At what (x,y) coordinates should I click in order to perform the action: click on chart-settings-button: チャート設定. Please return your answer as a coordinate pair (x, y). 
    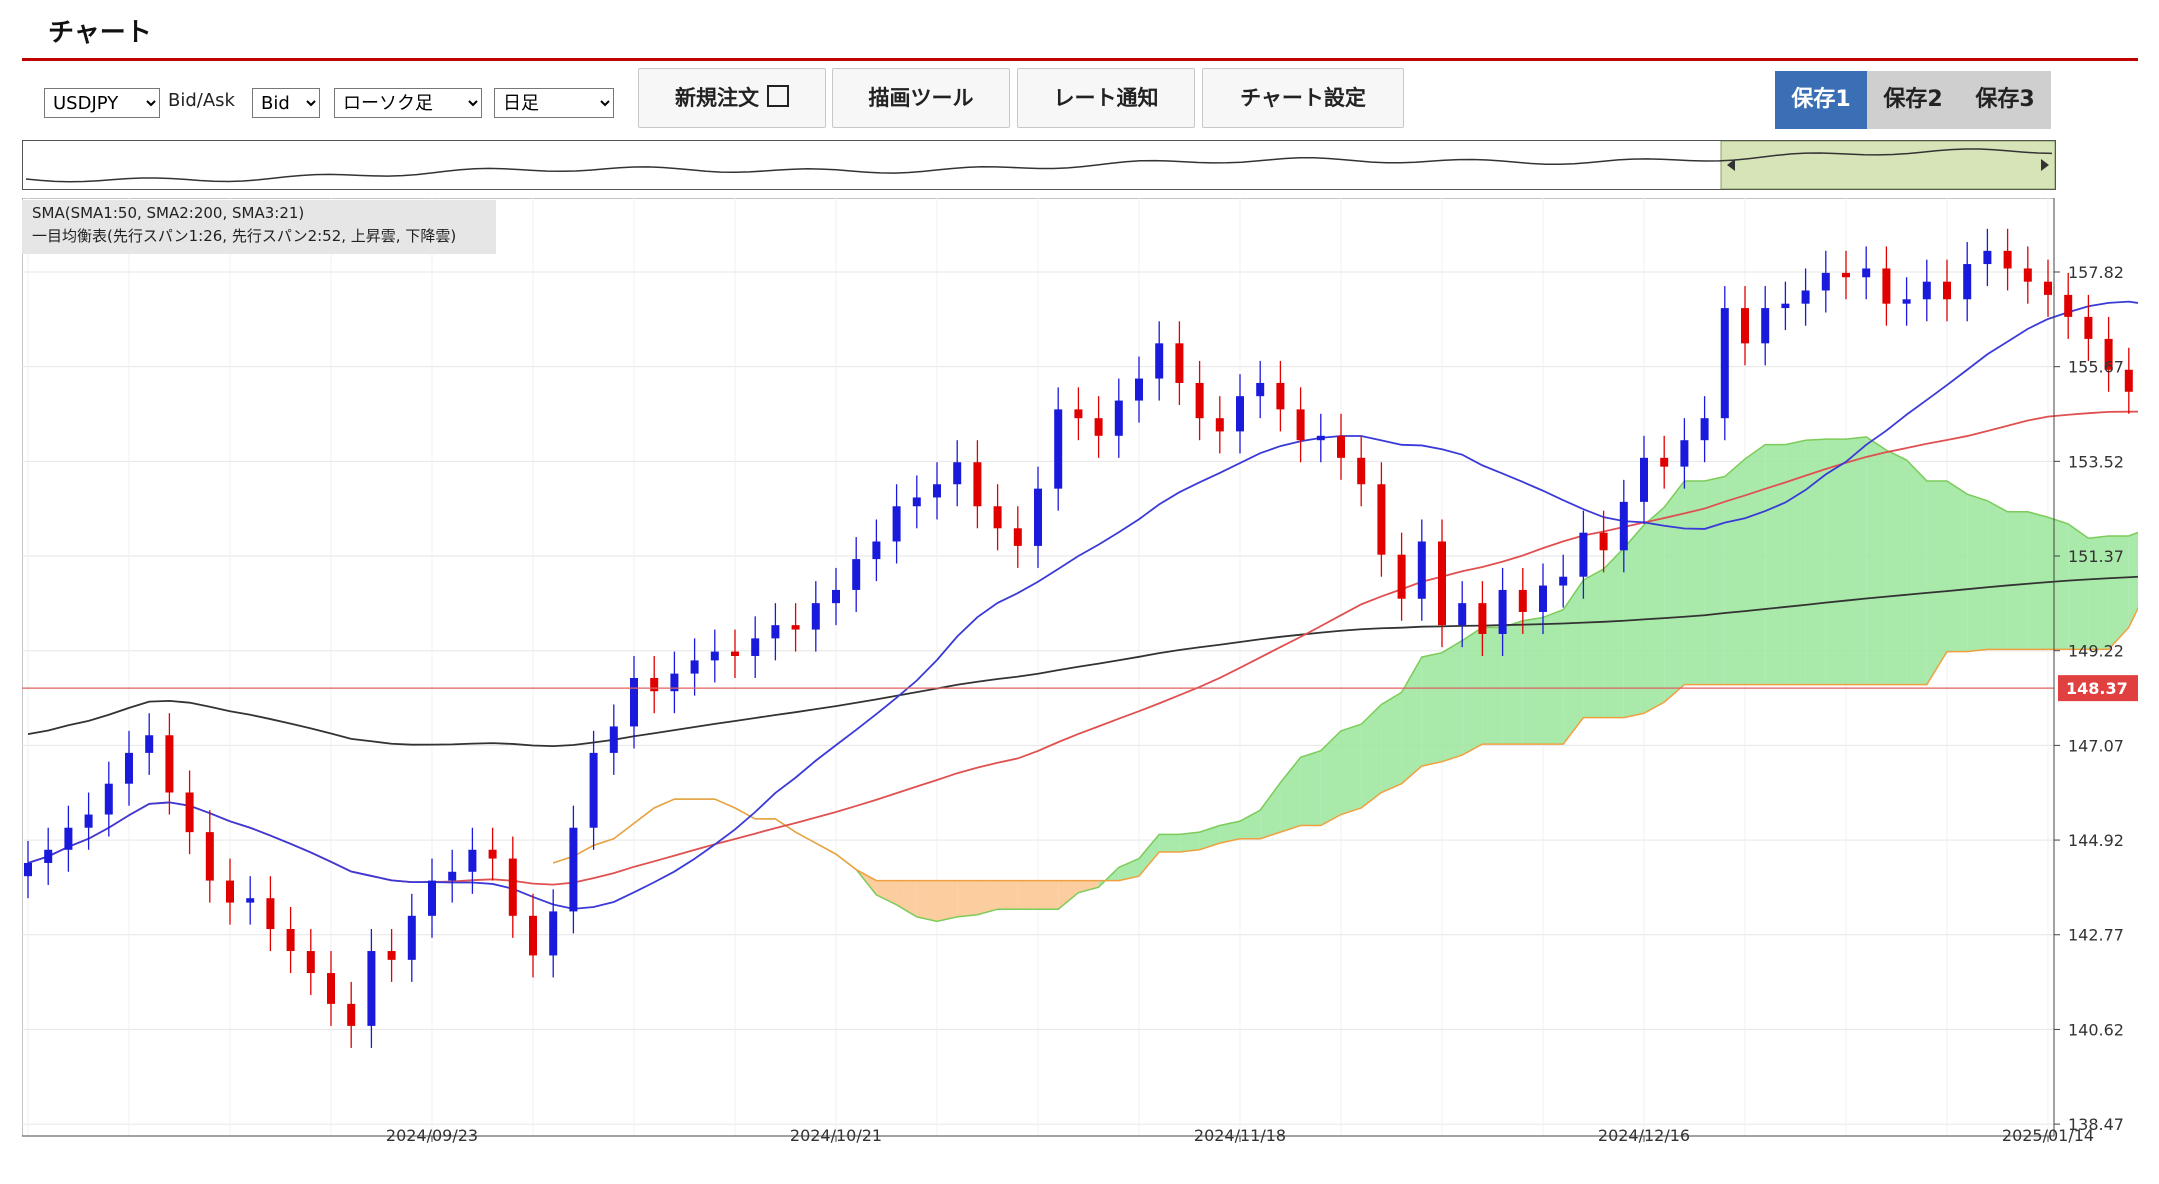
    Looking at the image, I should click on (1303, 98).